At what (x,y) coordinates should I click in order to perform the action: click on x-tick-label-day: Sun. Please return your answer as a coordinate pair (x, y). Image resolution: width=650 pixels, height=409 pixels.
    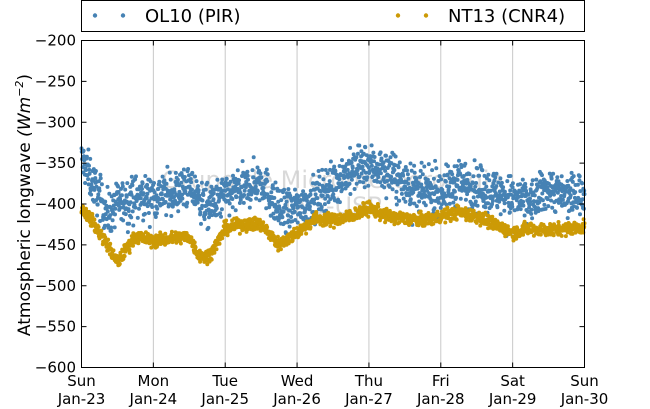
    Looking at the image, I should click on (81, 381).